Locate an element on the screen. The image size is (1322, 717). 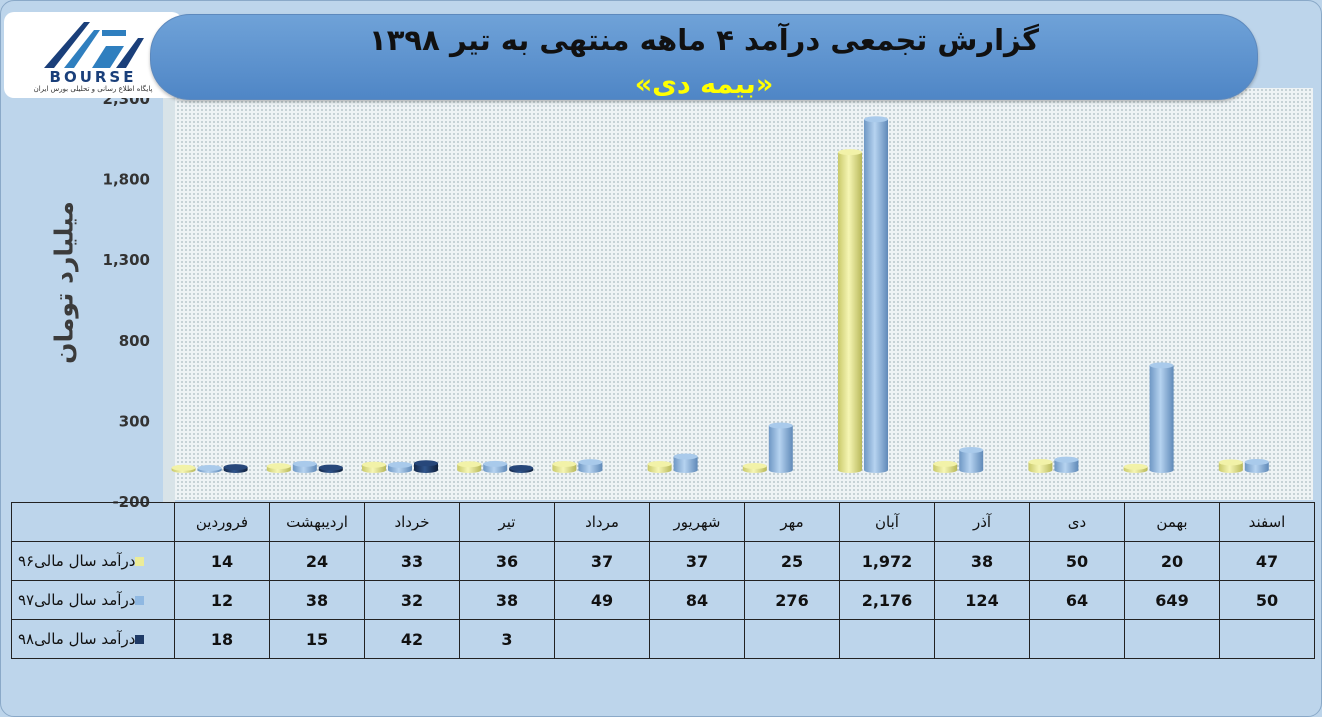
series-legend: درآمد سال مالی۹۷ is located at coordinates (93, 600).